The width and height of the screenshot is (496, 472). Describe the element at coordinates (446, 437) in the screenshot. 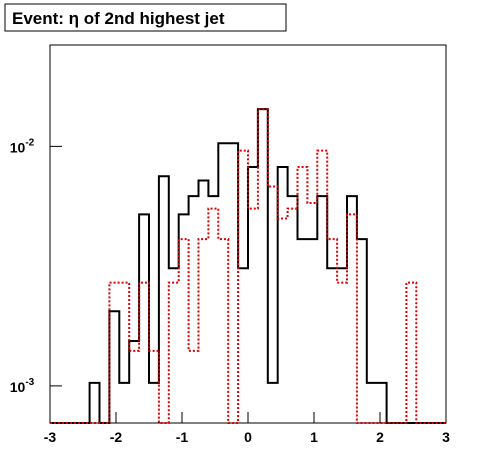

I see `x-tick-label: 3` at that location.